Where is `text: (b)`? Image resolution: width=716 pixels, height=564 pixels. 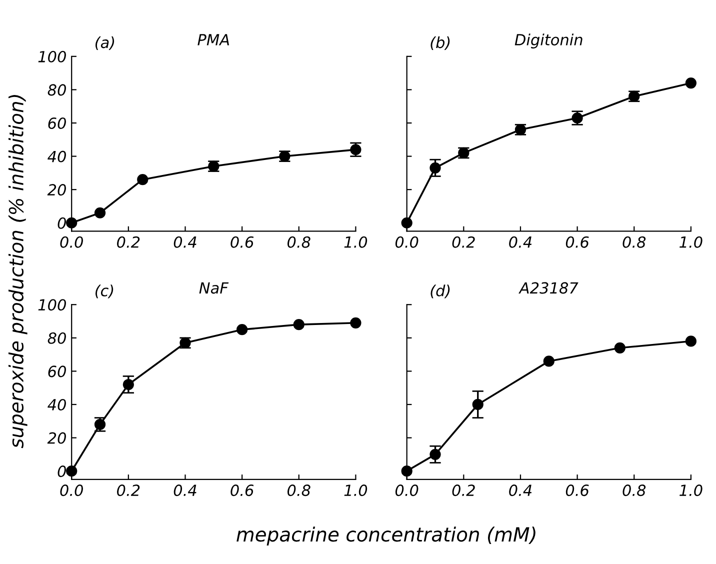 text: (b) is located at coordinates (440, 43).